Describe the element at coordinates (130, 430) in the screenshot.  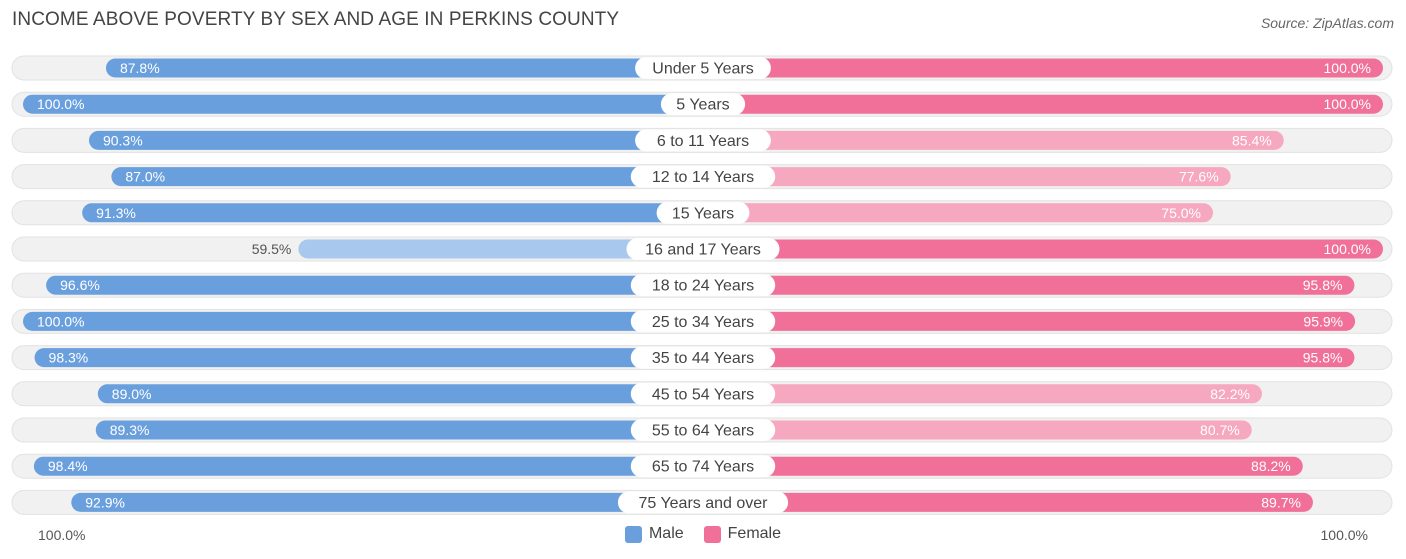
I see `male-value-label: 89.3%` at that location.